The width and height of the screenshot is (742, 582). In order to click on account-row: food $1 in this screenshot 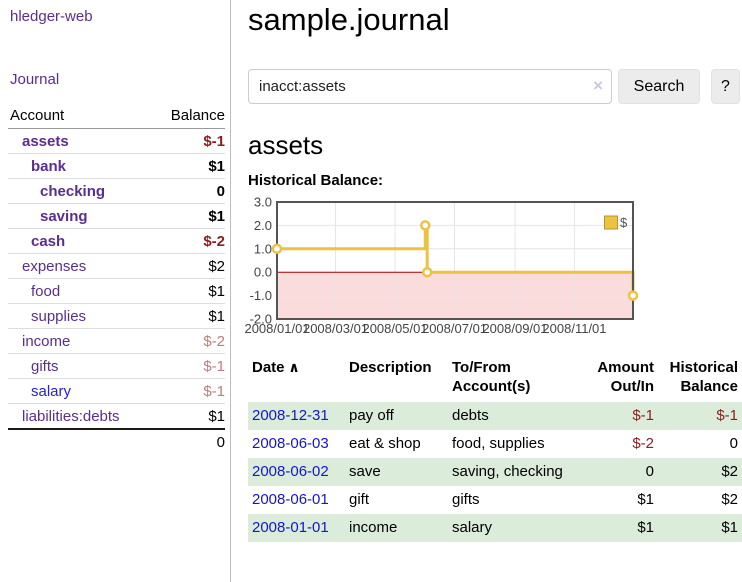, I will do `click(116, 291)`.